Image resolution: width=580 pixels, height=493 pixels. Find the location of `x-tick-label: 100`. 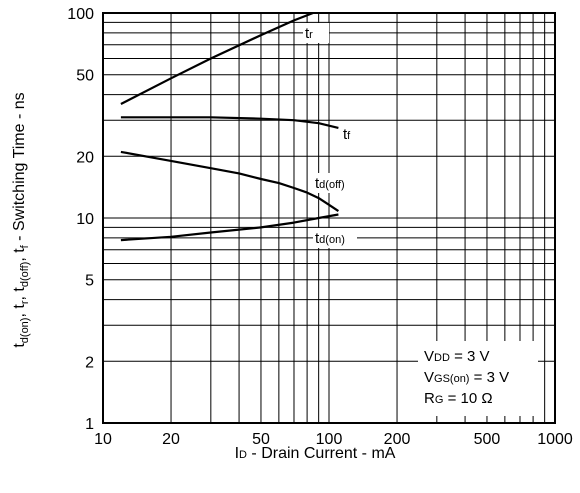

x-tick-label: 100 is located at coordinates (329, 439).